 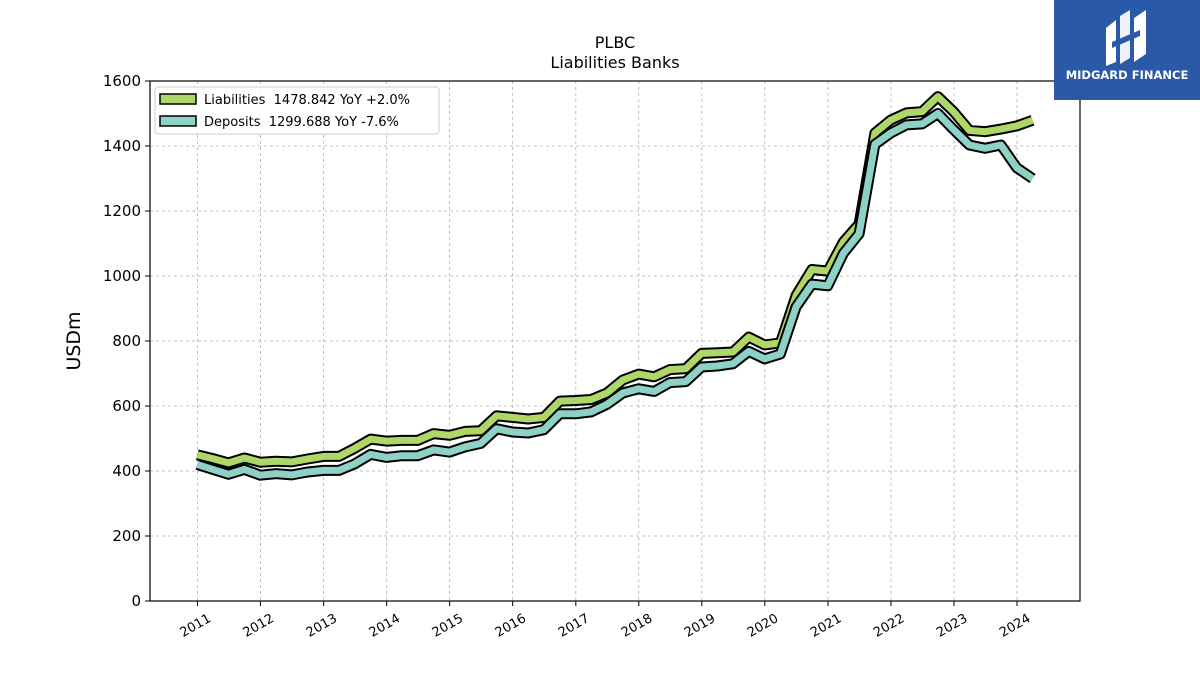 I want to click on y-tick-label: 200, so click(x=126, y=536).